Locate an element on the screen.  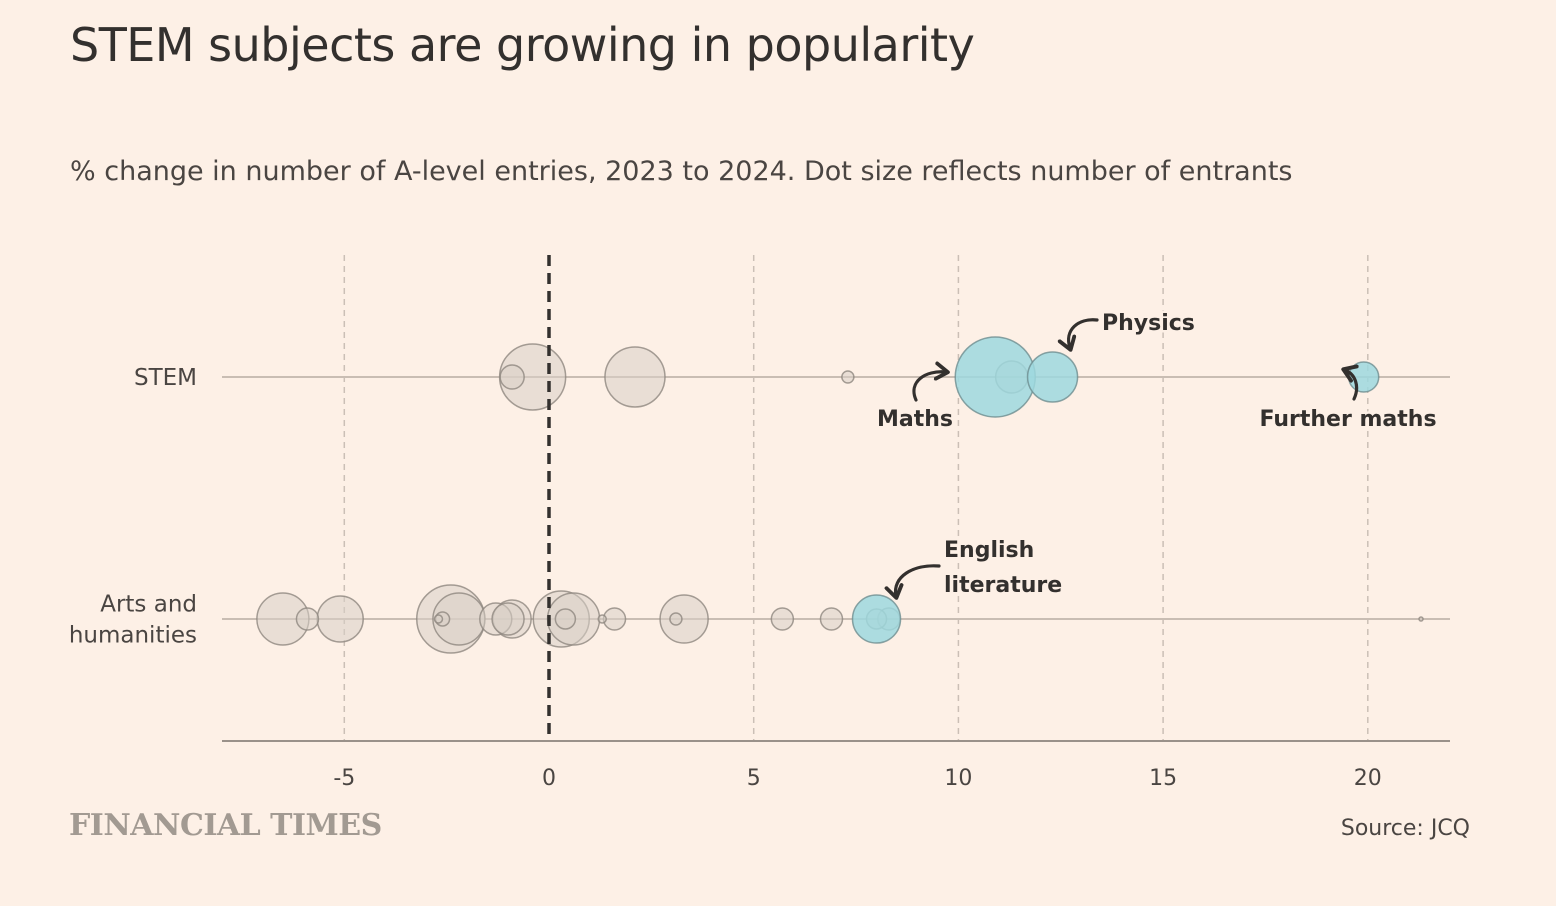
x-tick-label: 10 is located at coordinates (958, 778).